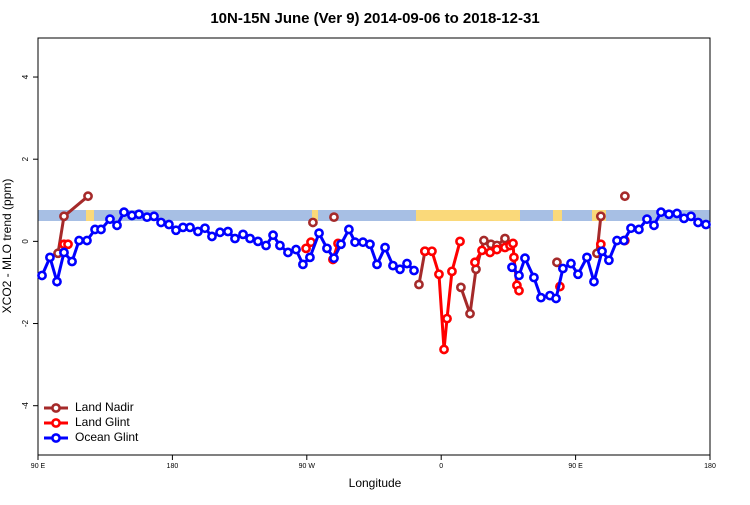  What do you see at coordinates (7, 246) in the screenshot?
I see `y-axis-label: XCO2 - MLO trend (ppm)` at bounding box center [7, 246].